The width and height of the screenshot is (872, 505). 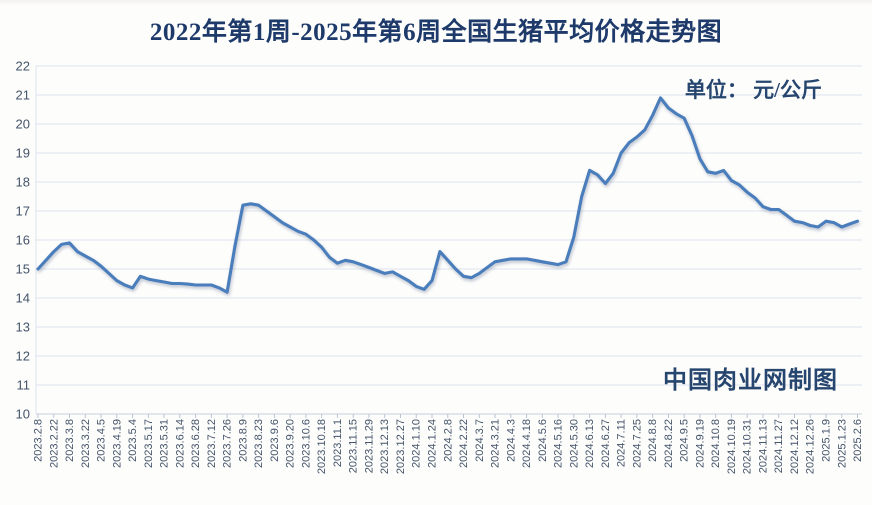 I want to click on y-tick-label: 16, so click(x=23, y=240).